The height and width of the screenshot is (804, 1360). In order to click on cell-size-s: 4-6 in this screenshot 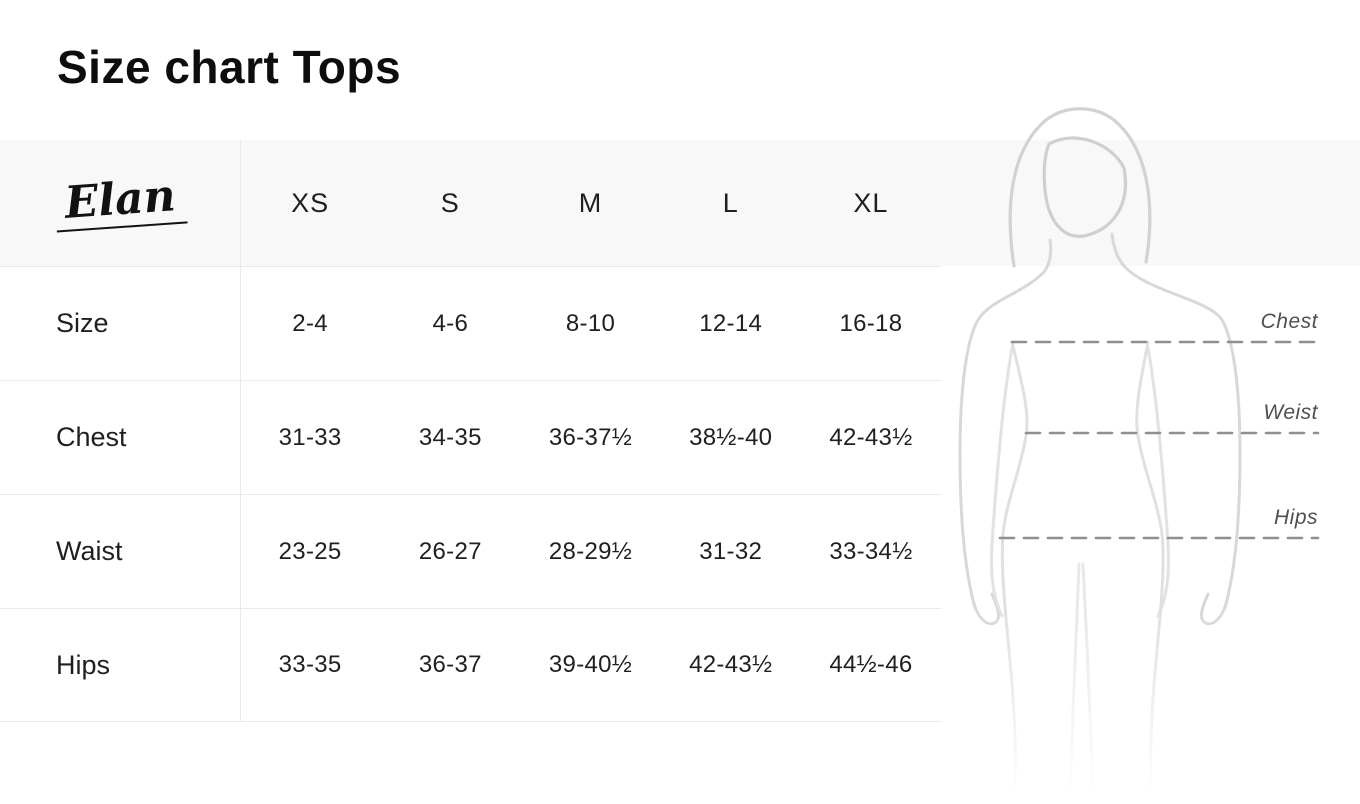, I will do `click(450, 323)`.